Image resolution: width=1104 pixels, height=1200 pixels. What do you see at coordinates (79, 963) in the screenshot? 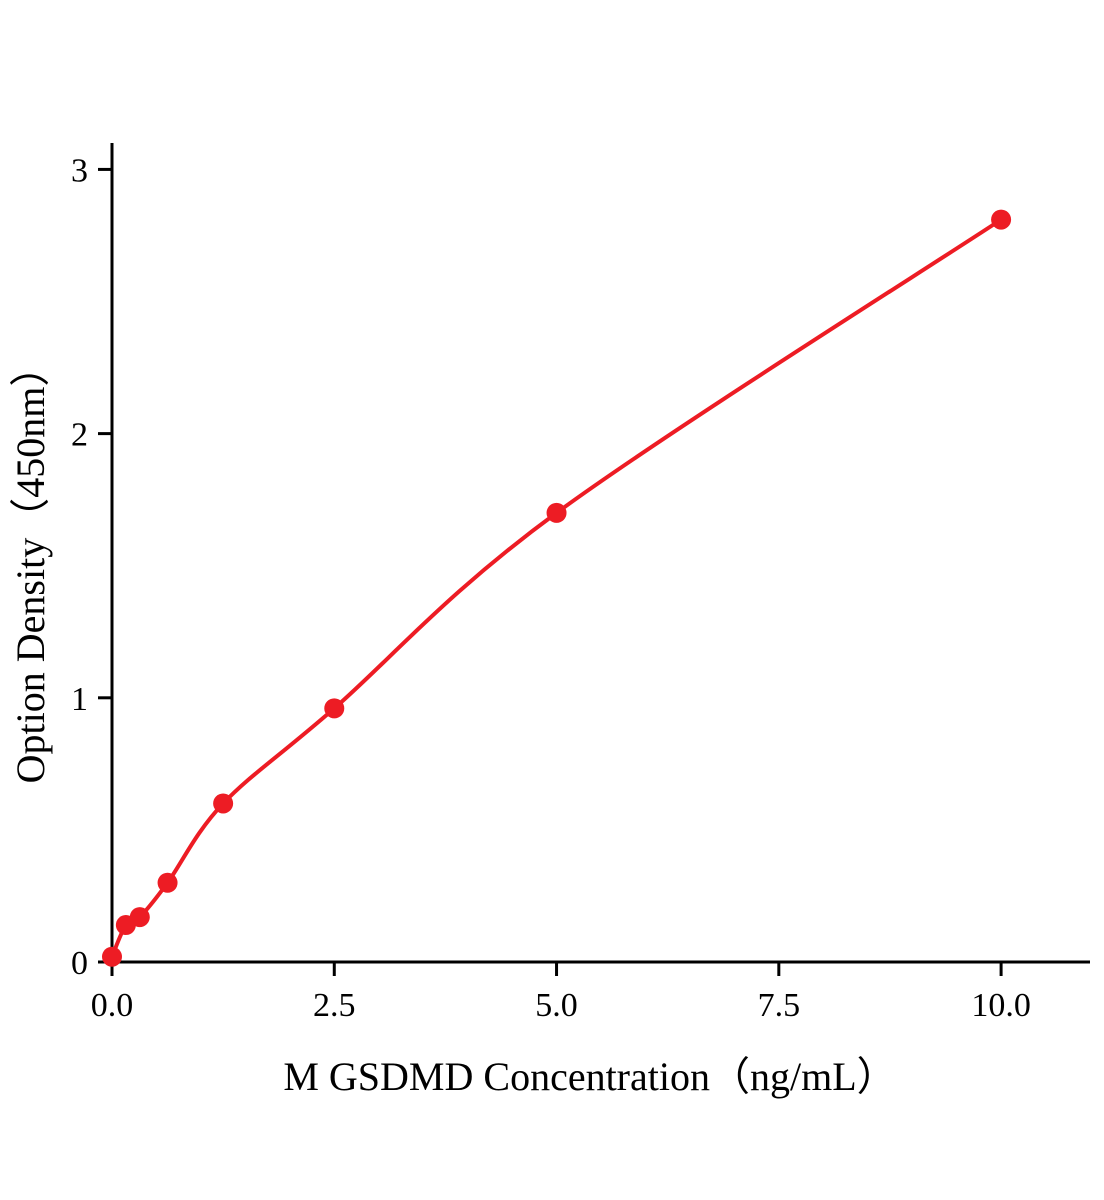
I see `y-tick-label: 0` at bounding box center [79, 963].